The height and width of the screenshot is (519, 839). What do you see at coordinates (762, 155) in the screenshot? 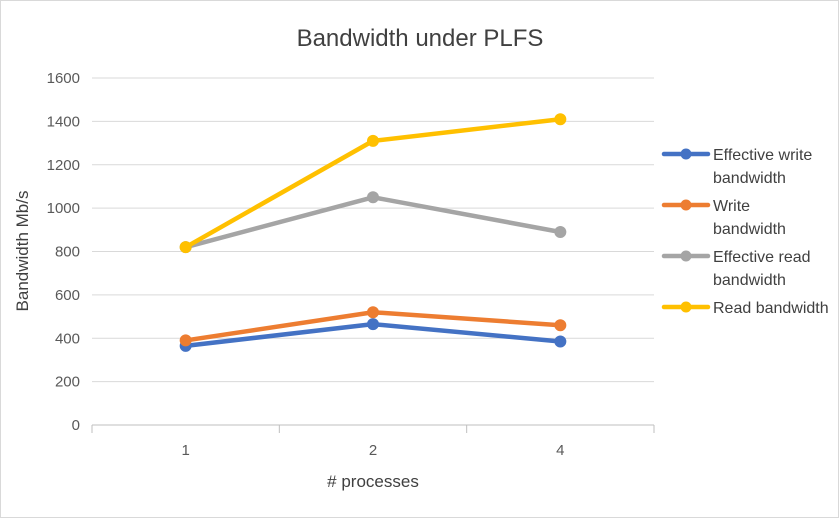
I see `legend-label: Effective write` at bounding box center [762, 155].